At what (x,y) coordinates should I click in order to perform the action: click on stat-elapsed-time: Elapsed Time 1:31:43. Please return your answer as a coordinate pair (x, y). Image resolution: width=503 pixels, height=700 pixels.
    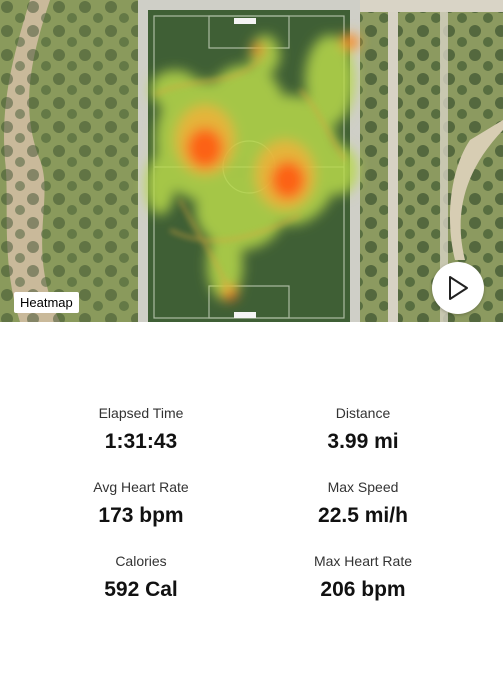
    Looking at the image, I should click on (141, 429).